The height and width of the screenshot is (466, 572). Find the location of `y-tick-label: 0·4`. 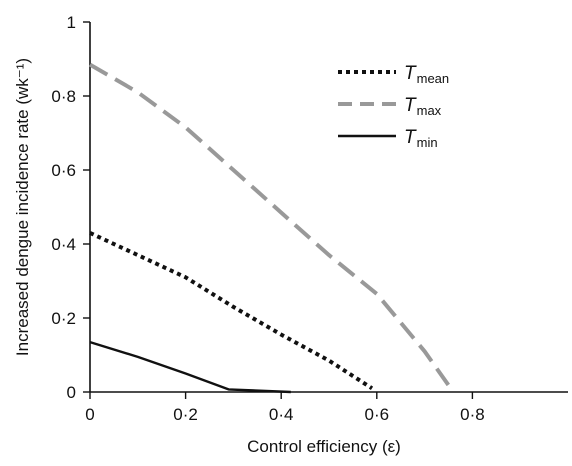

y-tick-label: 0·4 is located at coordinates (63, 244).